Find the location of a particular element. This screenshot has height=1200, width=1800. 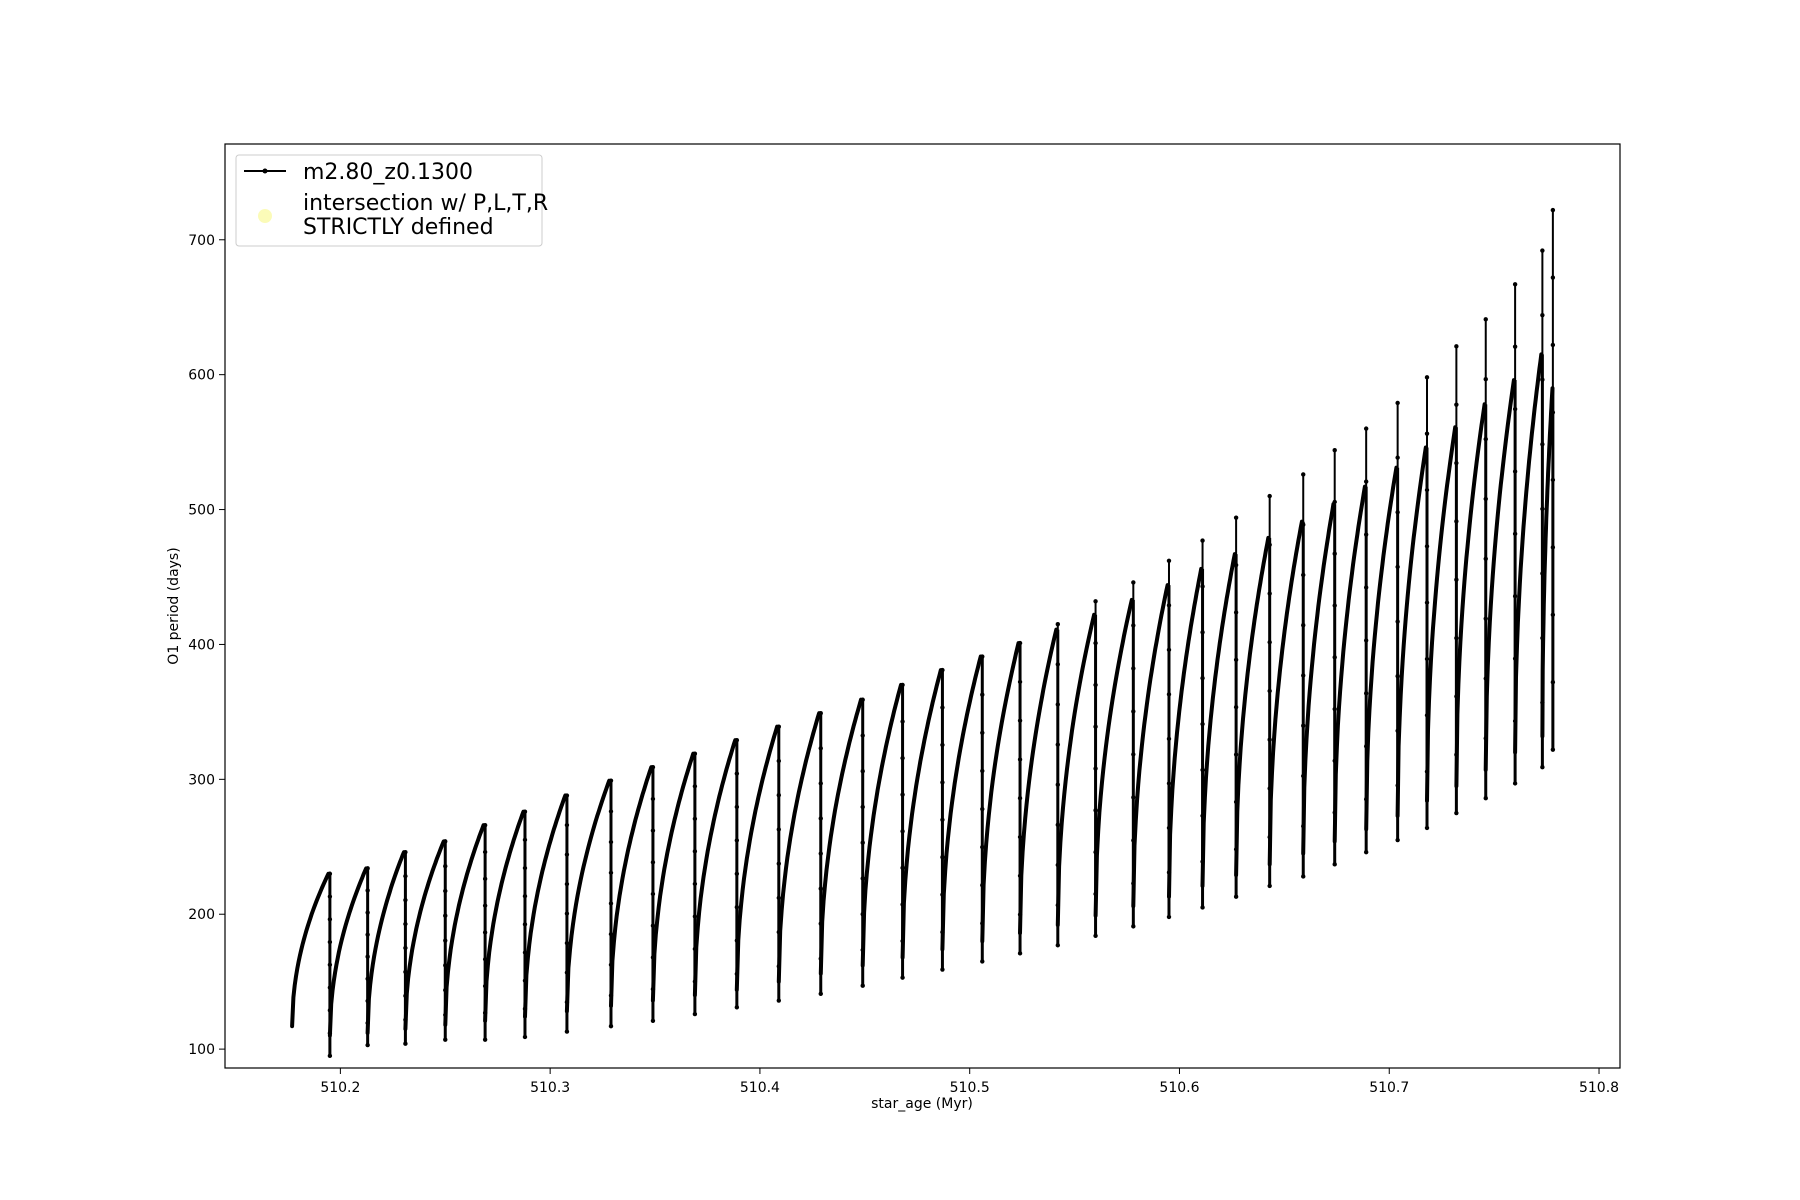

y-tick-label: 600 is located at coordinates (201, 376).